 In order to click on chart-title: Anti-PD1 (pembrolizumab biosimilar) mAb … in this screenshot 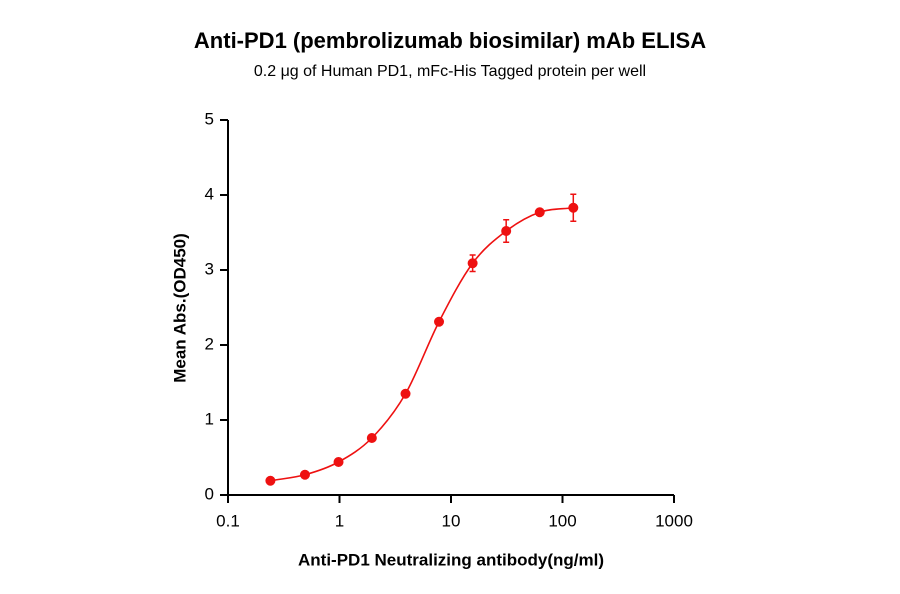, I will do `click(450, 40)`.